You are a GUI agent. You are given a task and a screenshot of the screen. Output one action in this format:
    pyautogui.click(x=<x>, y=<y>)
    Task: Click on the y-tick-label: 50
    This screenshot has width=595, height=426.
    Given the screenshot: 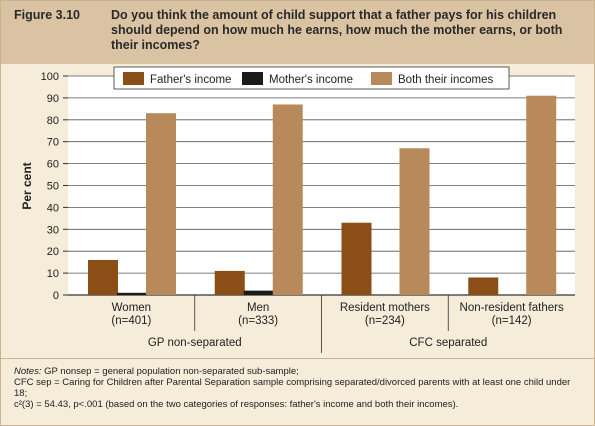 What is the action you would take?
    pyautogui.click(x=53, y=187)
    